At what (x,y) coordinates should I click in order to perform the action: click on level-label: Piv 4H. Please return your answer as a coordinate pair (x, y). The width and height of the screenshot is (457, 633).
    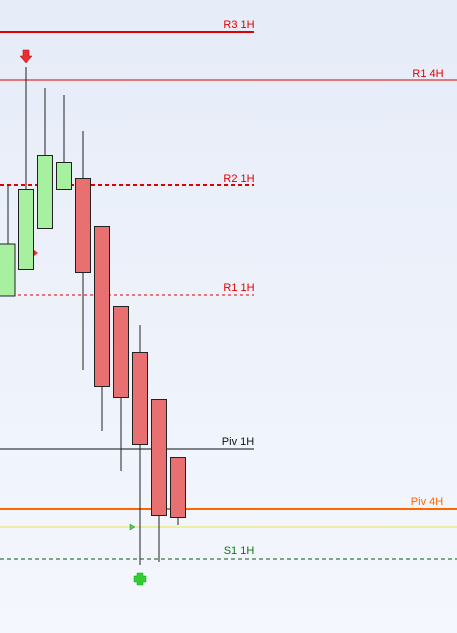
    Looking at the image, I should click on (427, 502).